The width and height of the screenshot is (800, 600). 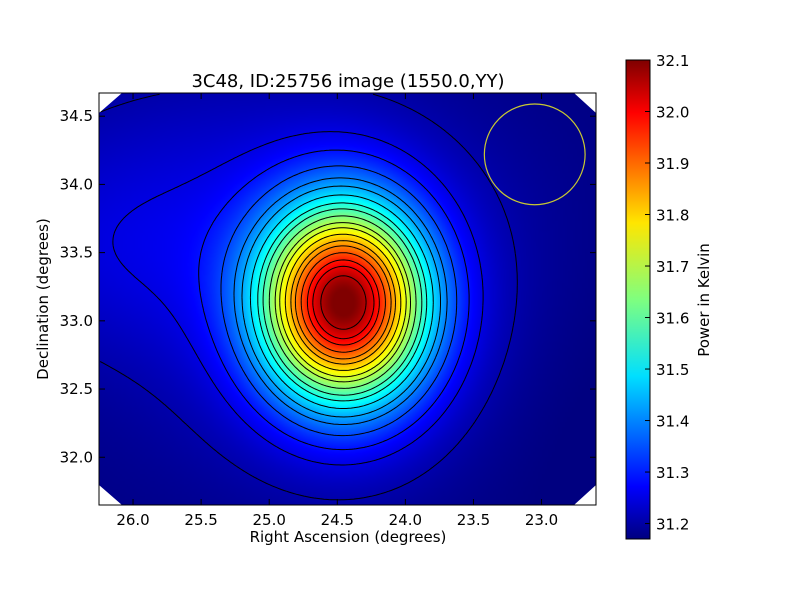 I want to click on x-tick-label: 23.5, so click(x=473, y=520).